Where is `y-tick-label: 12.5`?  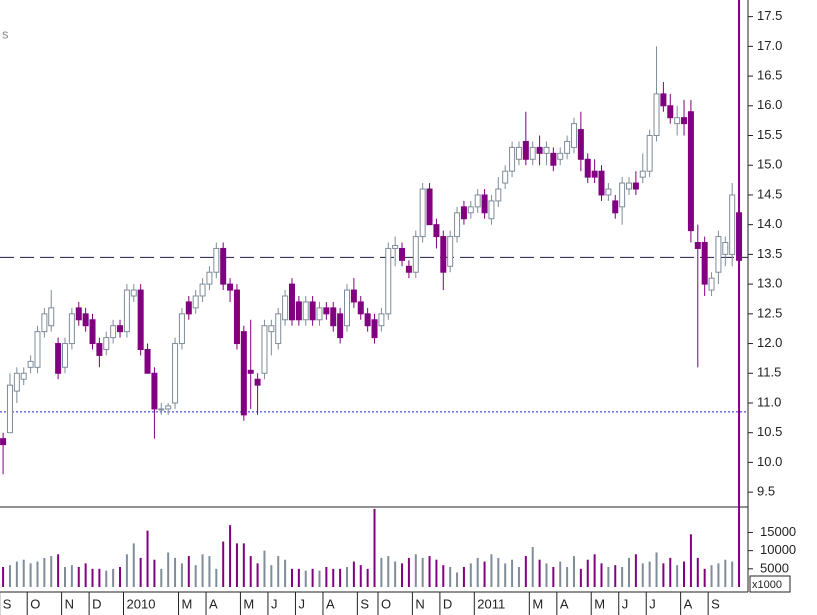 y-tick-label: 12.5 is located at coordinates (769, 312).